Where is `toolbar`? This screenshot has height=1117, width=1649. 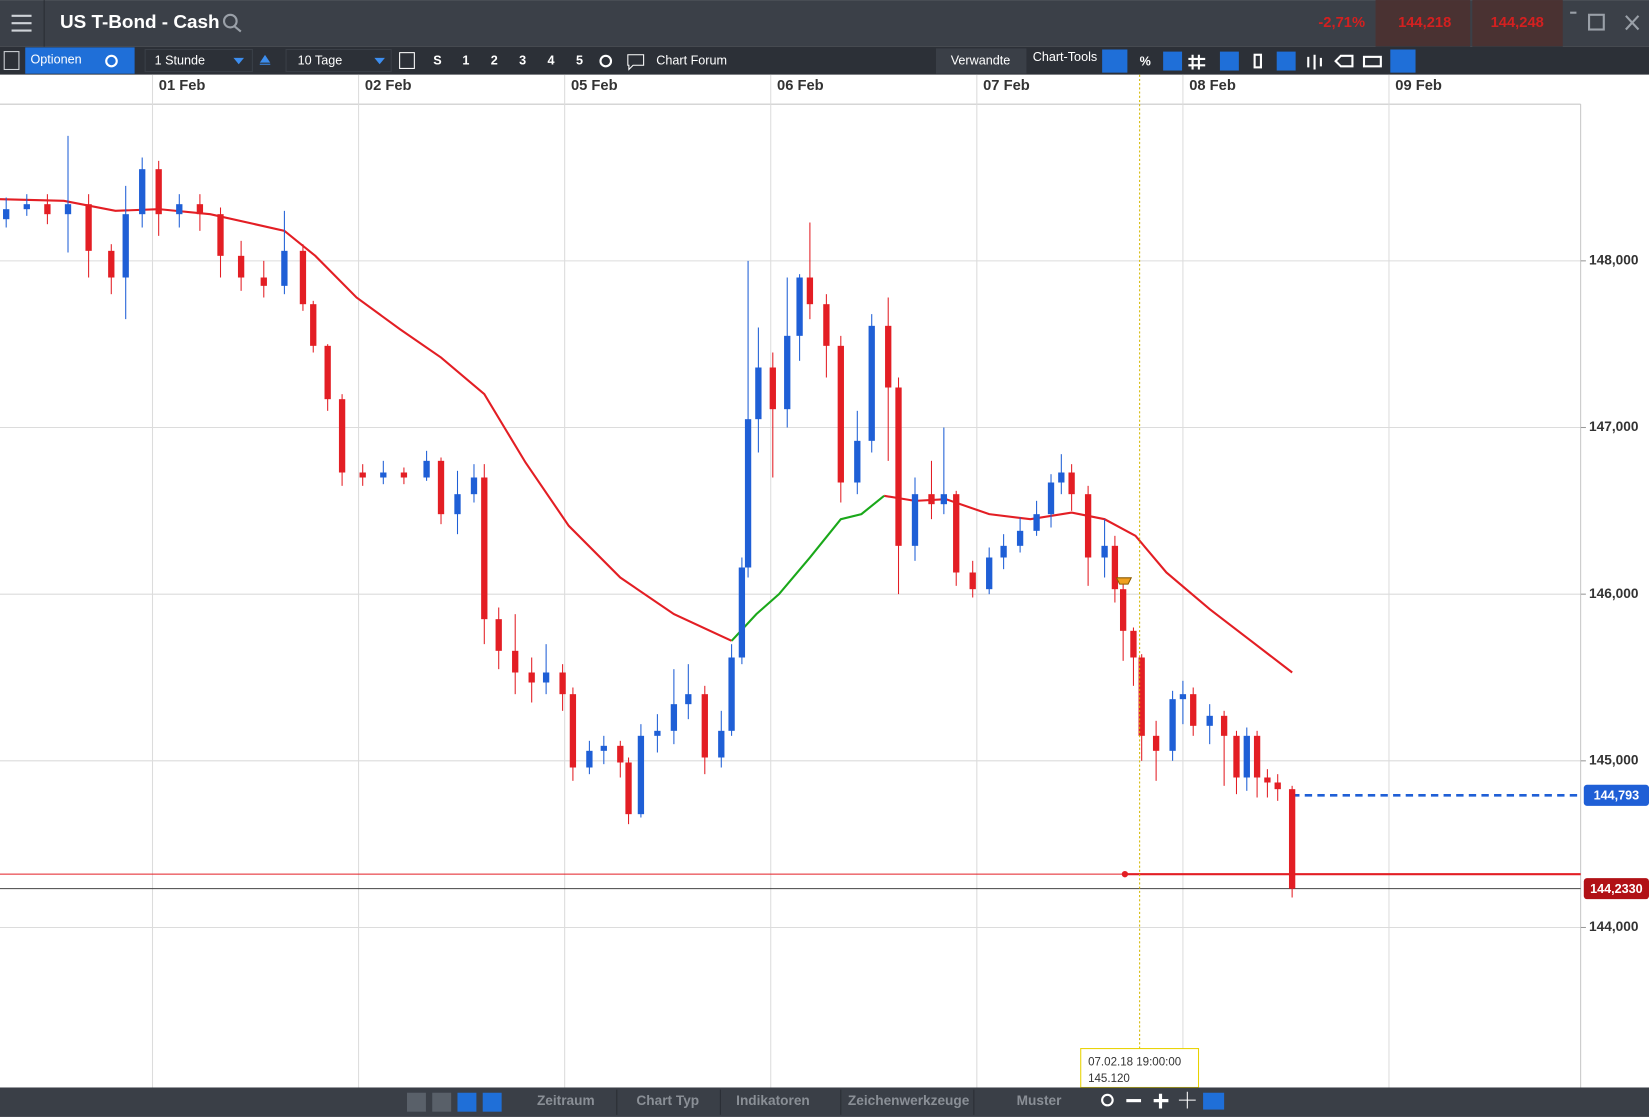
toolbar is located at coordinates (824, 60).